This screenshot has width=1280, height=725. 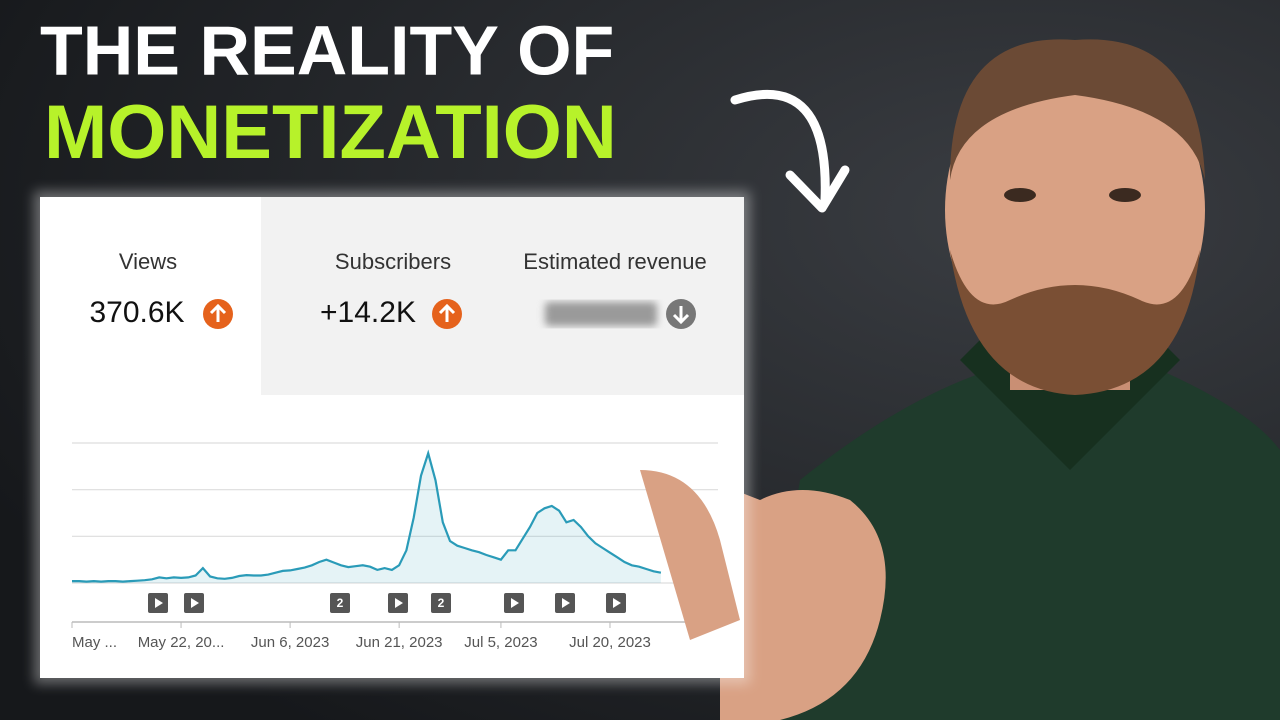 What do you see at coordinates (330, 132) in the screenshot?
I see `headline-line2: MONETIZATION` at bounding box center [330, 132].